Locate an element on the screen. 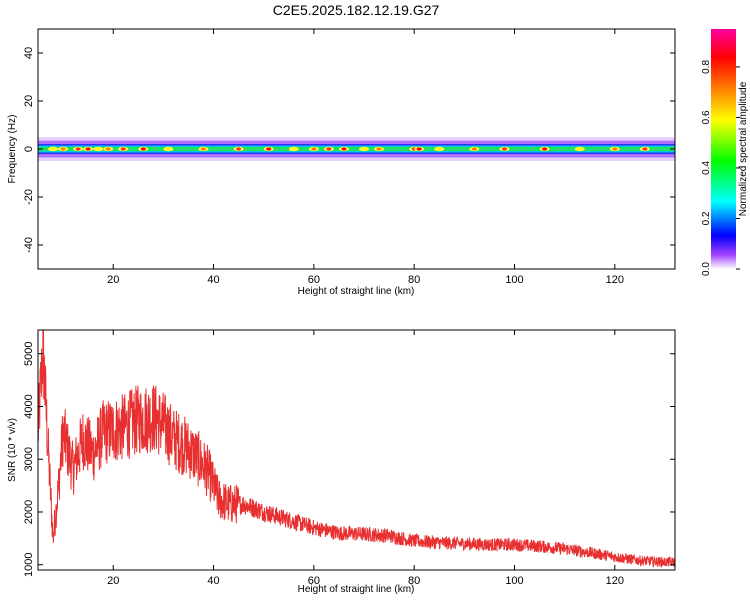 This screenshot has height=600, width=750. spectrogram-y-tick-label: 0 is located at coordinates (29, 149).